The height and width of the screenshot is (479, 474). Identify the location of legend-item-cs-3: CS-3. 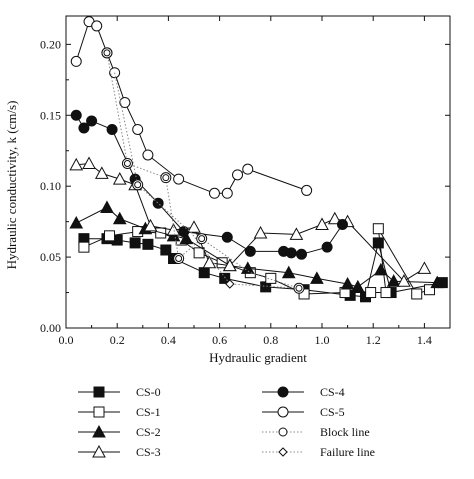
(119, 451).